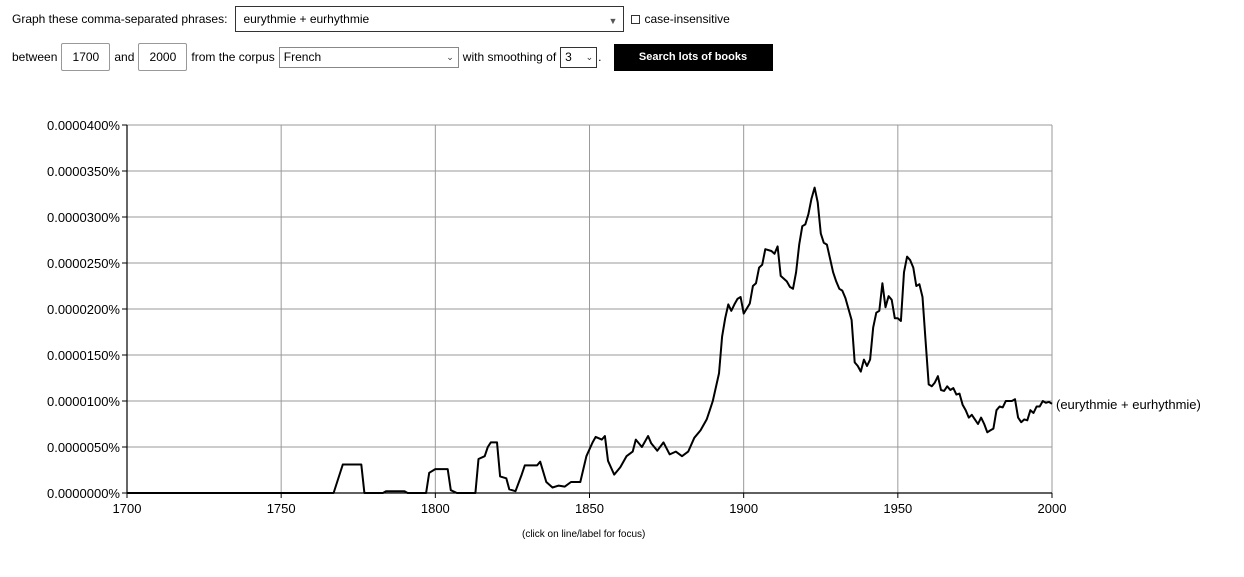 Image resolution: width=1244 pixels, height=577 pixels. What do you see at coordinates (86, 57) in the screenshot?
I see `start-year-input: 1700` at bounding box center [86, 57].